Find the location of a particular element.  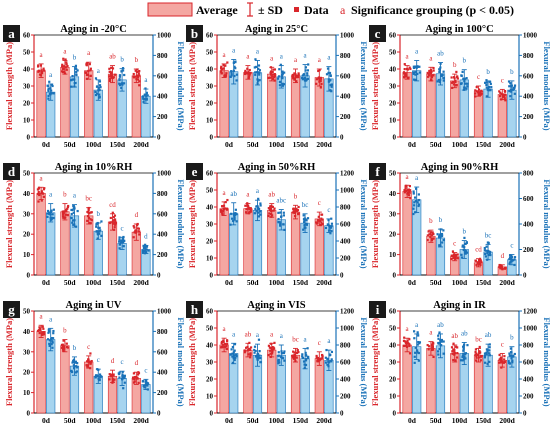

x-tick-label: 0d is located at coordinates (229, 420).